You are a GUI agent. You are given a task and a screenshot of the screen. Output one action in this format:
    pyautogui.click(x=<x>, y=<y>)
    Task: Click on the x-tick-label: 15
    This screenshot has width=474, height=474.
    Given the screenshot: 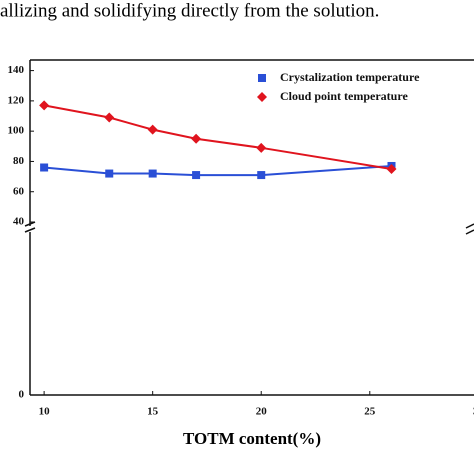 What is the action you would take?
    pyautogui.click(x=153, y=412)
    